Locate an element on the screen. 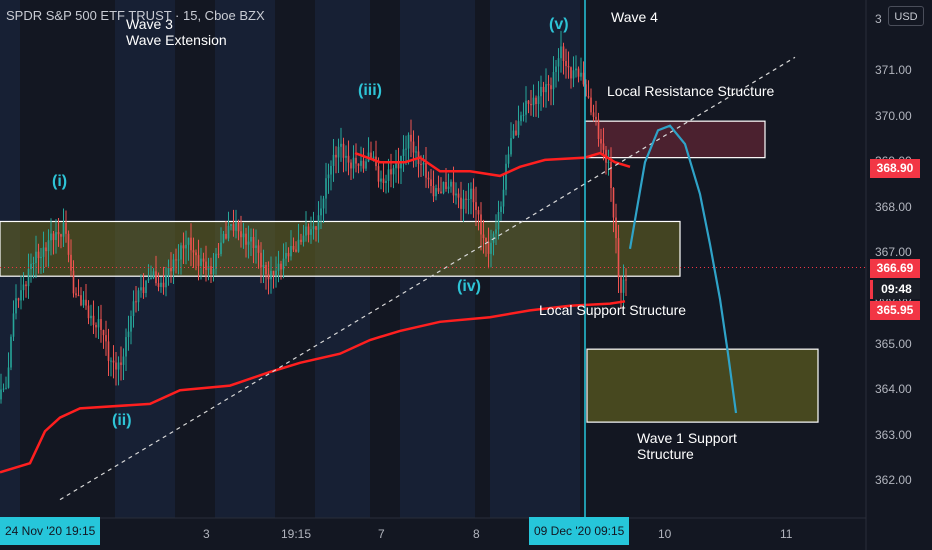 This screenshot has height=550, width=932. y-tick-label: 365.00 is located at coordinates (893, 343).